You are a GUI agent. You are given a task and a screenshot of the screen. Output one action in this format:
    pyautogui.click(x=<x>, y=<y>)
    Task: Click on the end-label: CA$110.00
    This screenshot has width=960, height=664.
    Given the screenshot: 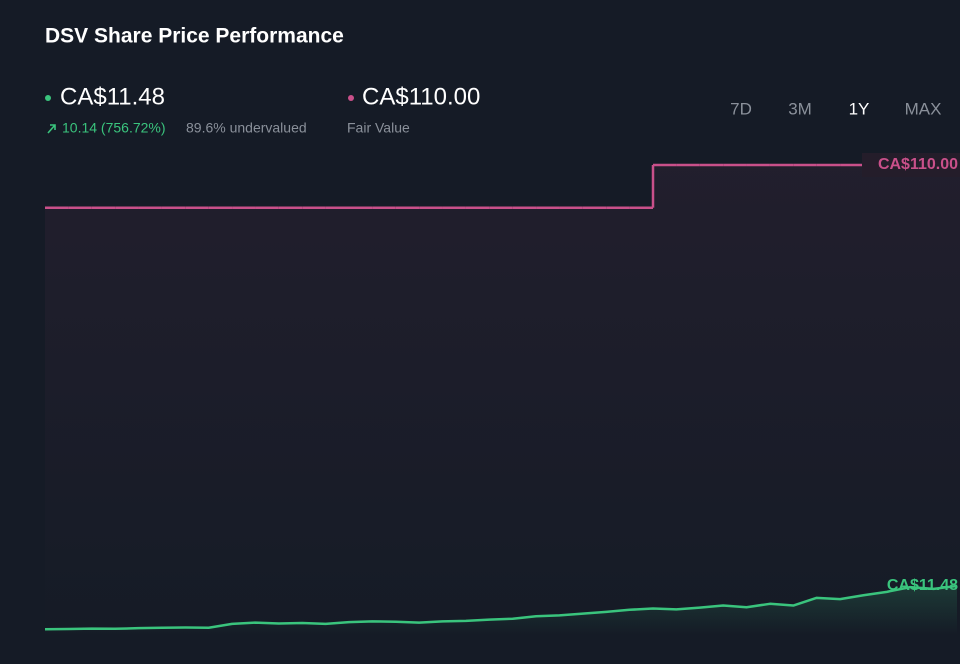 What is the action you would take?
    pyautogui.click(x=918, y=164)
    